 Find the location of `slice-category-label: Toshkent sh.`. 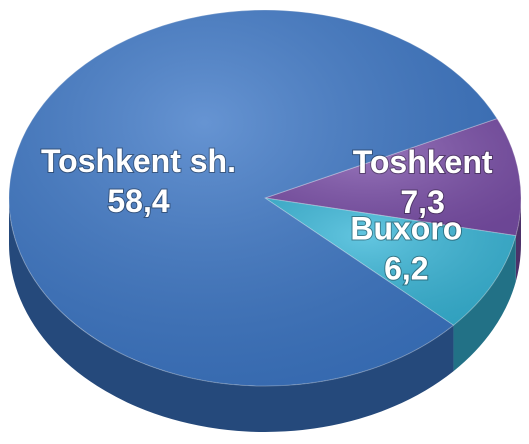

slice-category-label: Toshkent sh. is located at coordinates (138, 161).